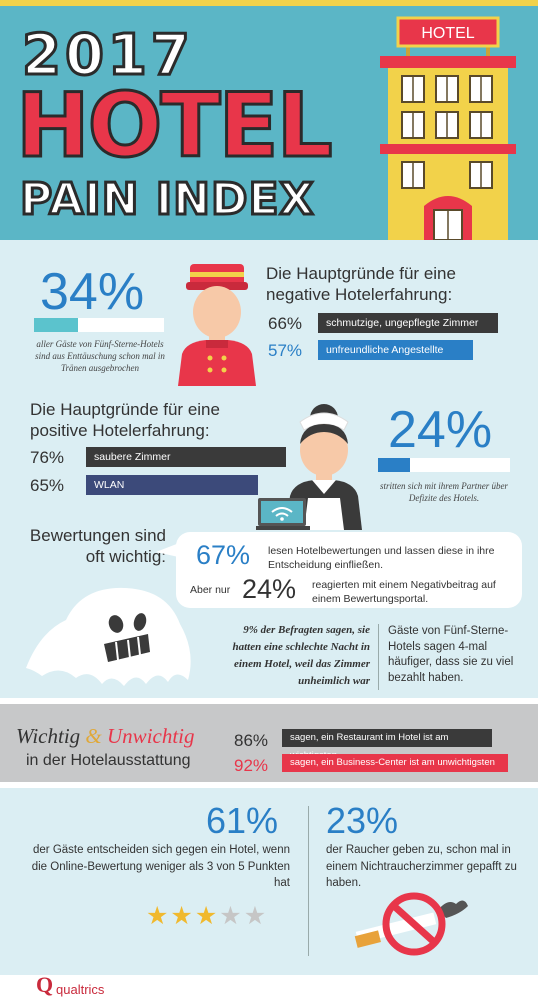  I want to click on partner-bar-track, so click(444, 465).